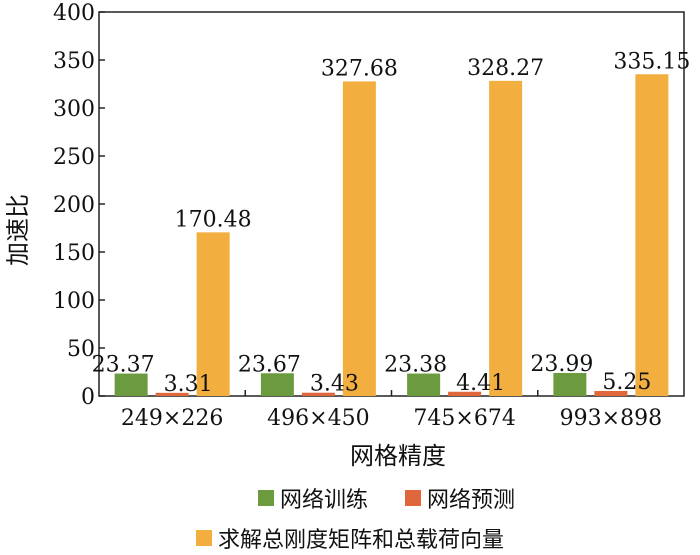  Describe the element at coordinates (505, 68) in the screenshot. I see `data-label-solve: 328.27` at that location.